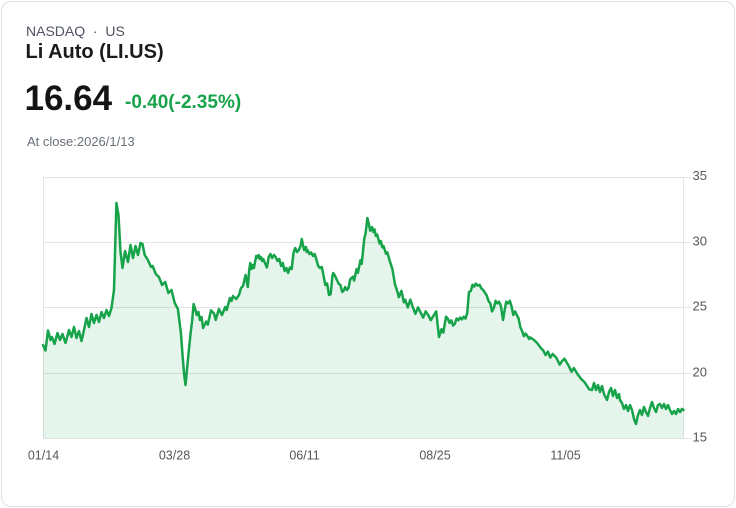 Image resolution: width=736 pixels, height=508 pixels. Describe the element at coordinates (700, 241) in the screenshot. I see `svg-text: 30` at that location.